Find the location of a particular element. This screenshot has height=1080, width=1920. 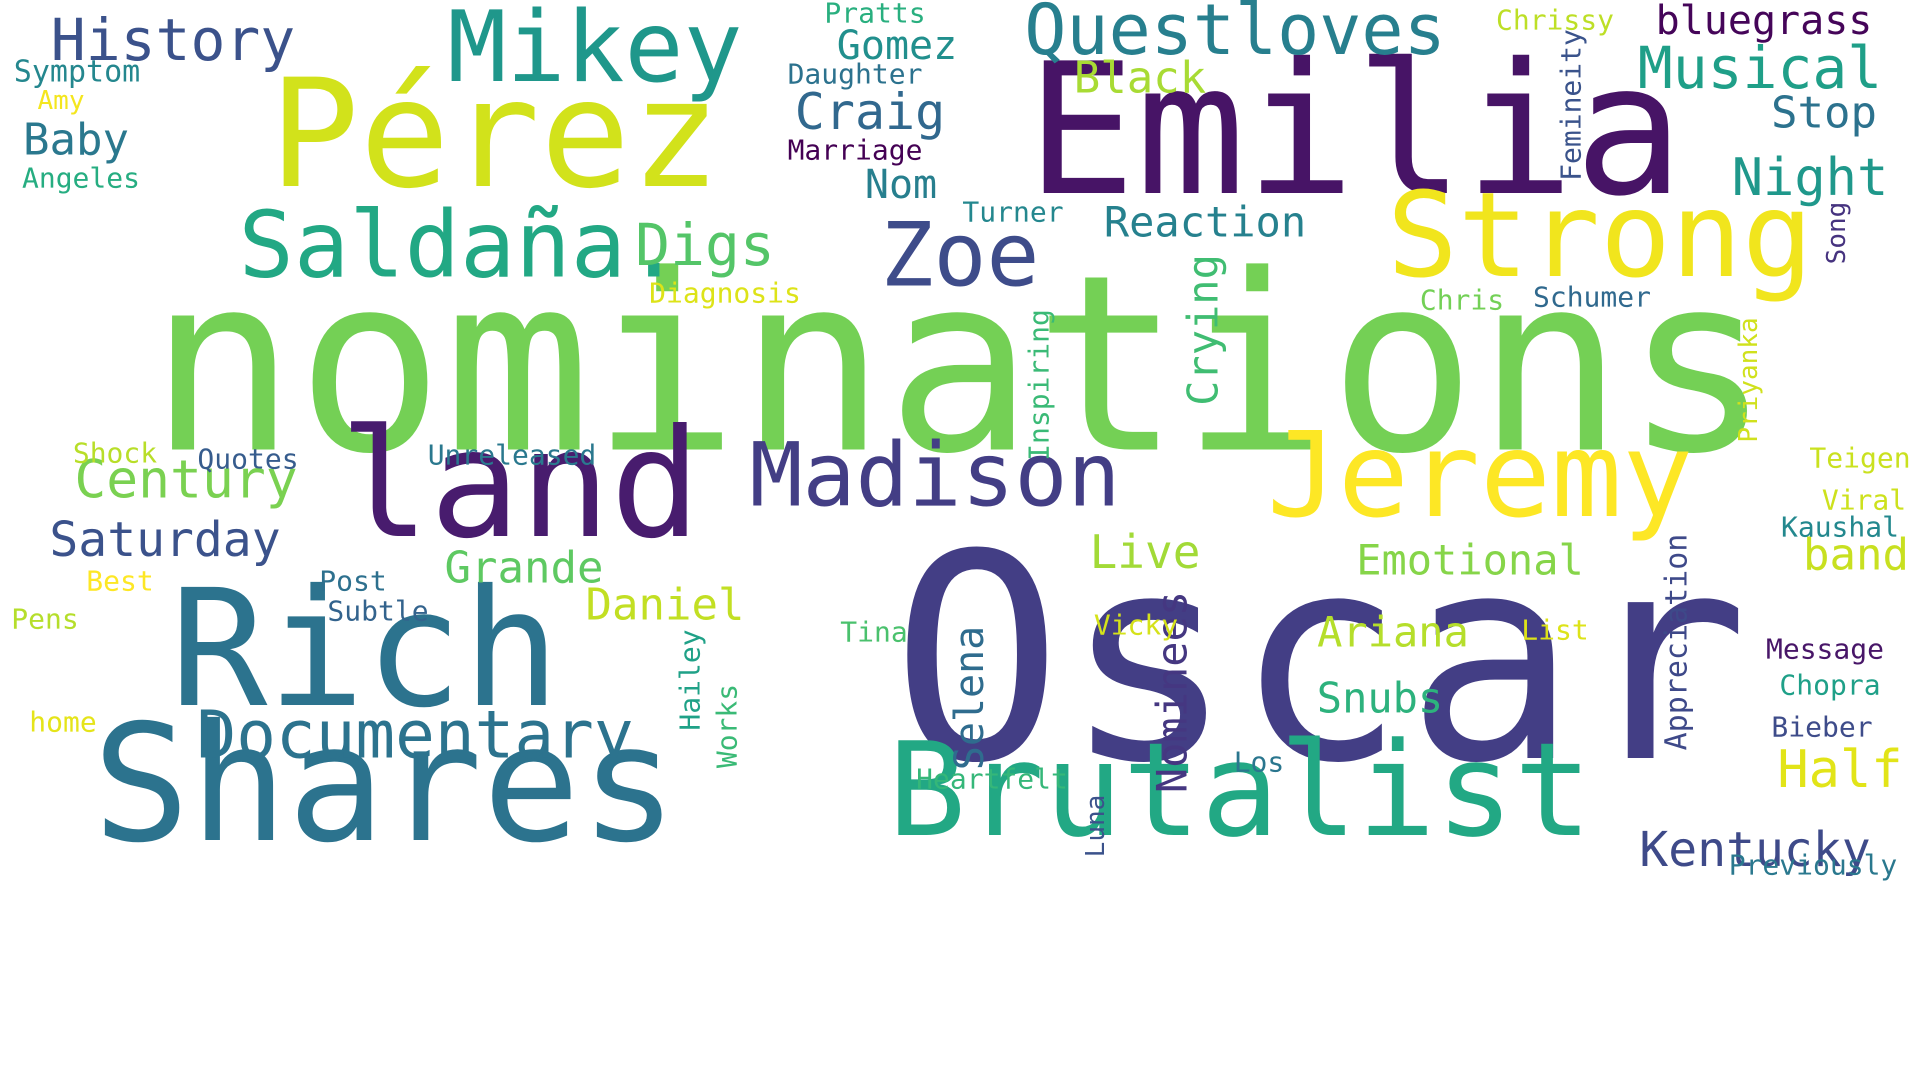

cloud-word: Reaction is located at coordinates (1205, 222).